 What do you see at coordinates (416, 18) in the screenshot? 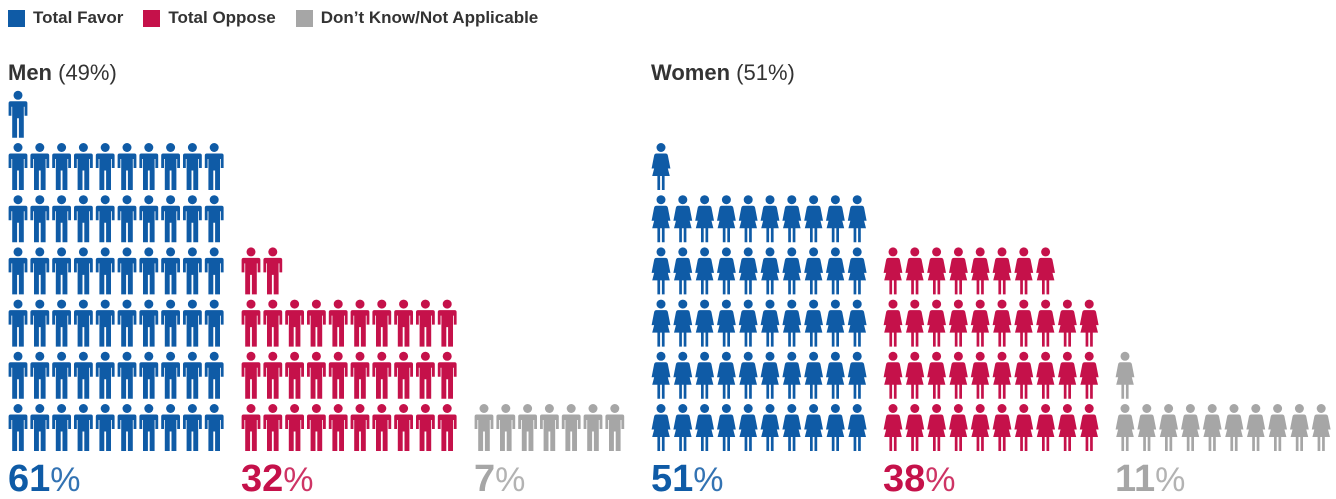
I see `legend-item-dont-know: Don’t Know/Not Applicable` at bounding box center [416, 18].